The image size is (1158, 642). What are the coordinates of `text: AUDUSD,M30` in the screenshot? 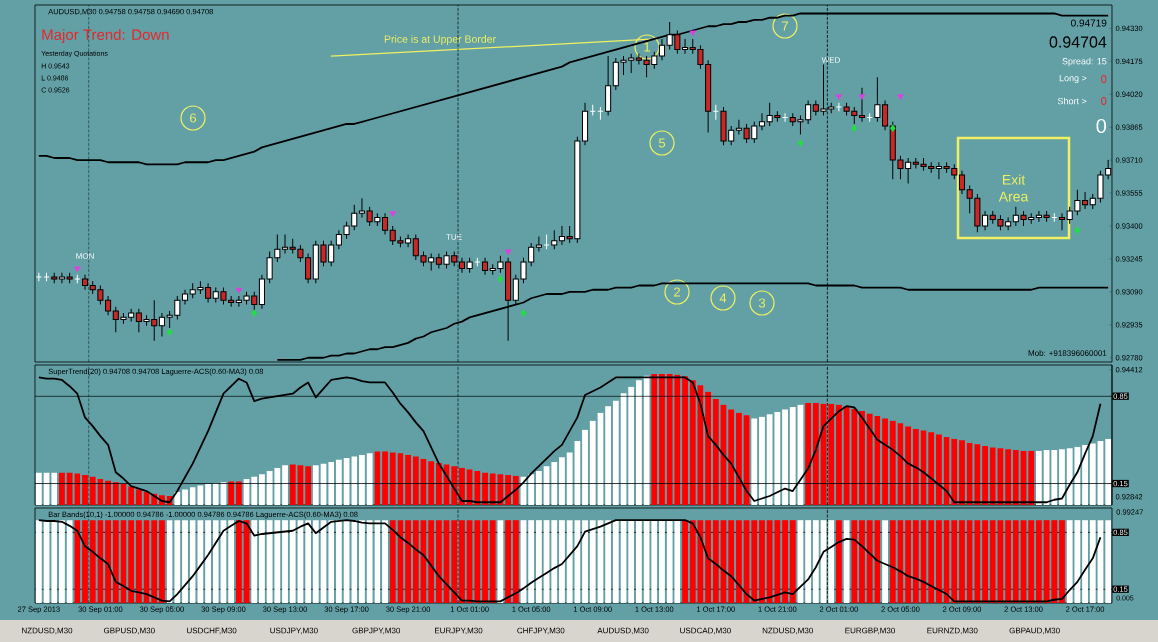 It's located at (623, 631).